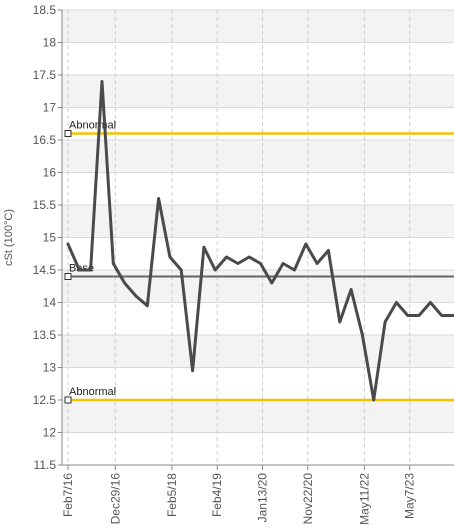 The width and height of the screenshot is (454, 532). I want to click on y-tick-label: 18.5, so click(45, 10).